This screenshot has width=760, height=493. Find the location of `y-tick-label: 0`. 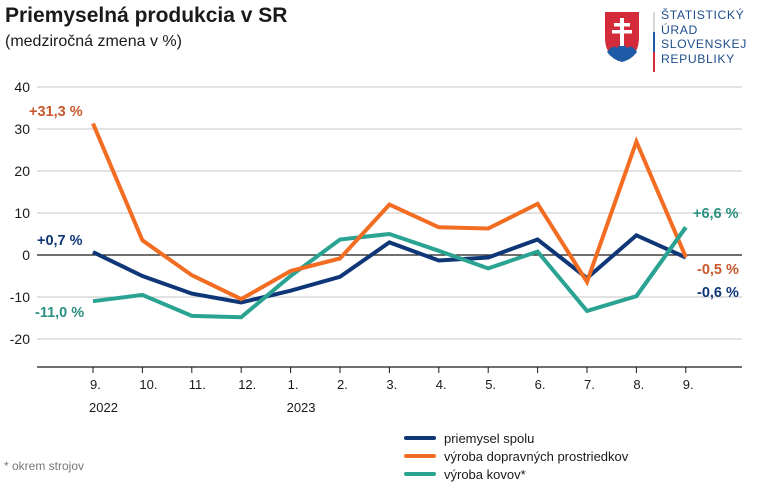

y-tick-label: 0 is located at coordinates (26, 255).